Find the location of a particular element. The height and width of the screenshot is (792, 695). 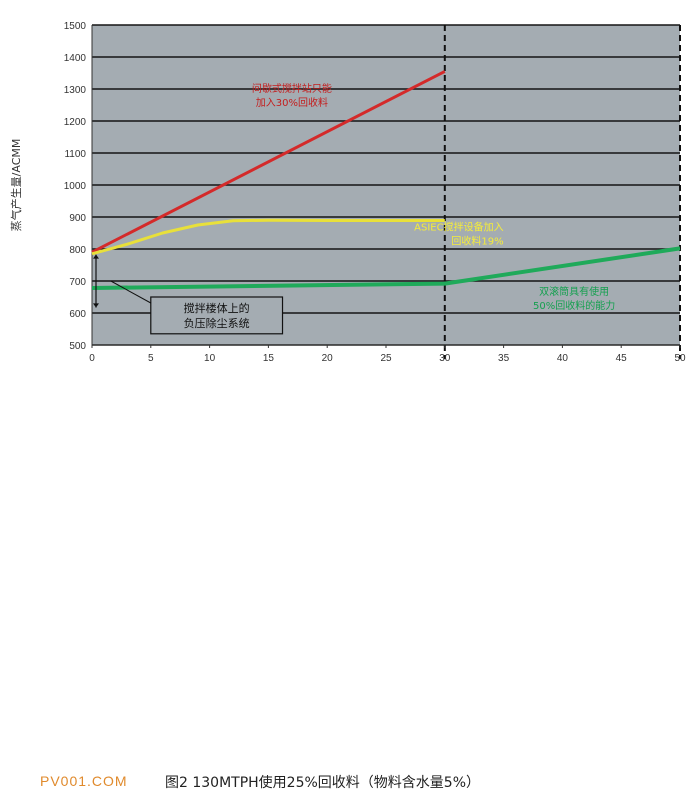

callout-box is located at coordinates (217, 315).